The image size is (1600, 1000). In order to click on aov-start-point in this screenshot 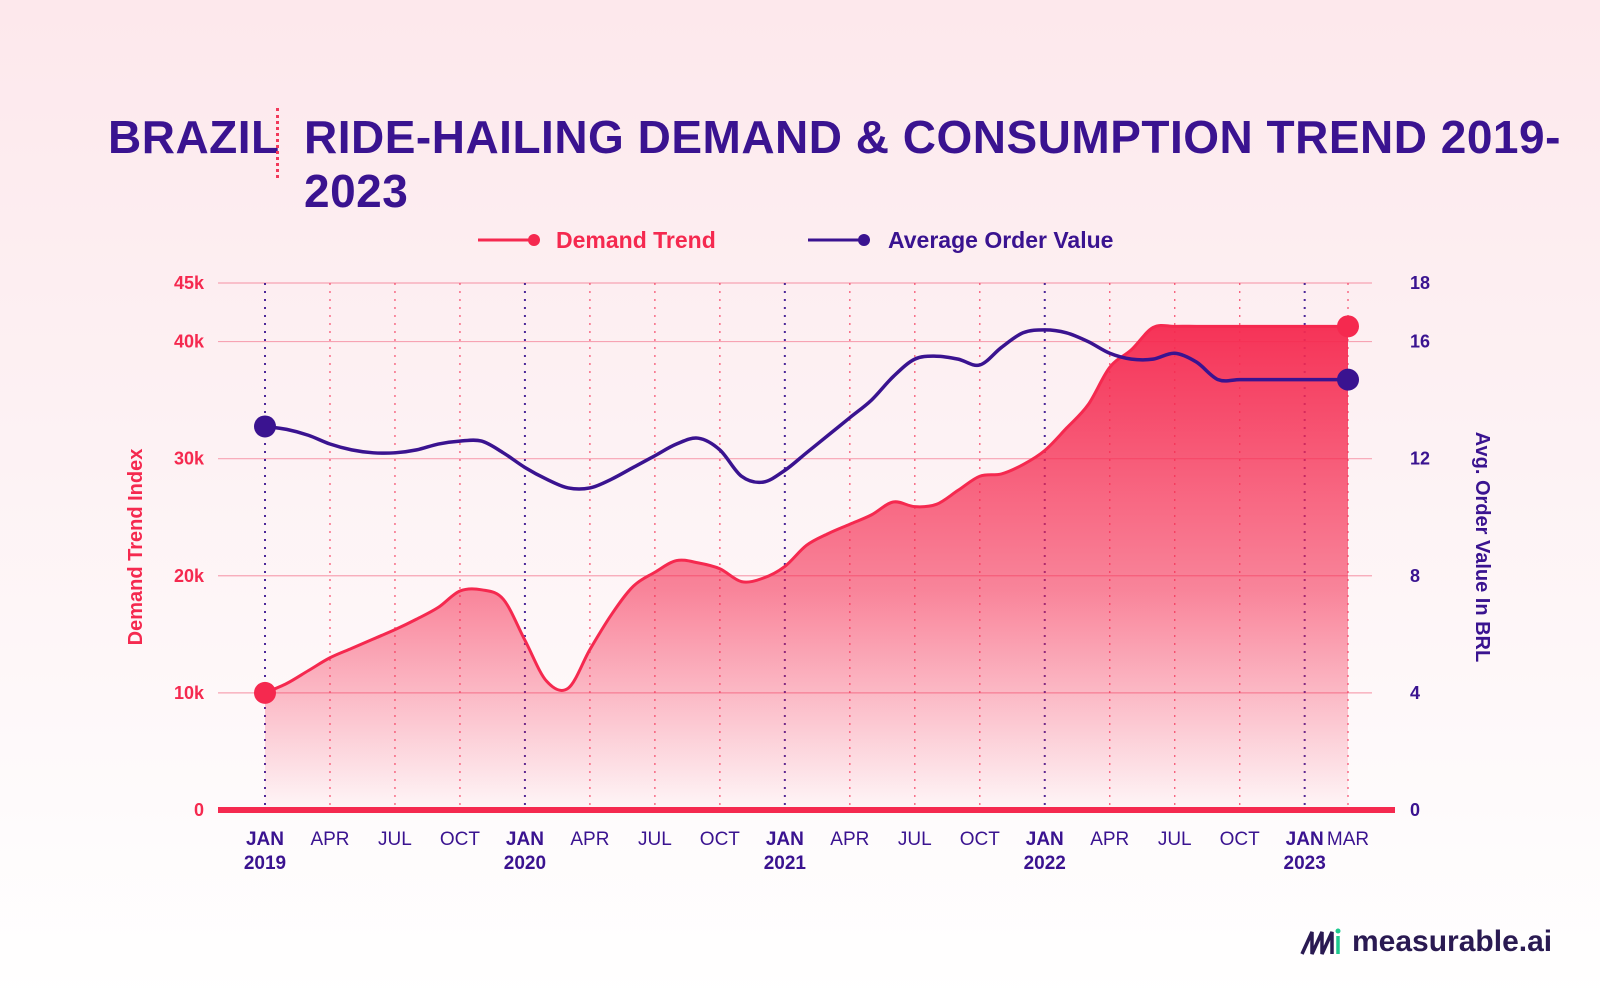, I will do `click(265, 426)`.